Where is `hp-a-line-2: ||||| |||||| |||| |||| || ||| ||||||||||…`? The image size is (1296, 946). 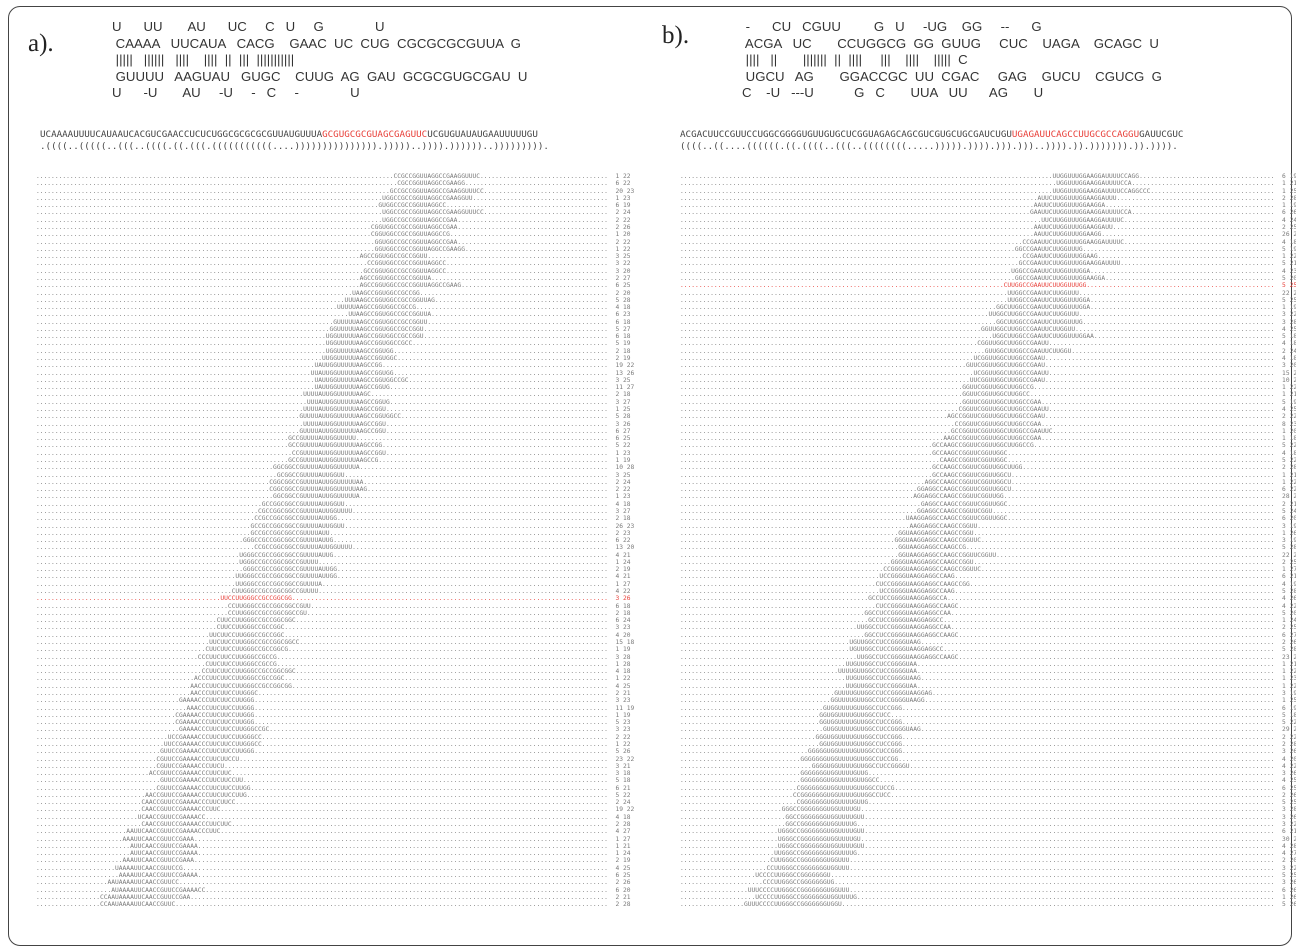 hp-a-line-2: ||||| |||||| |||| |||| || ||| ||||||||||… is located at coordinates (203, 60).